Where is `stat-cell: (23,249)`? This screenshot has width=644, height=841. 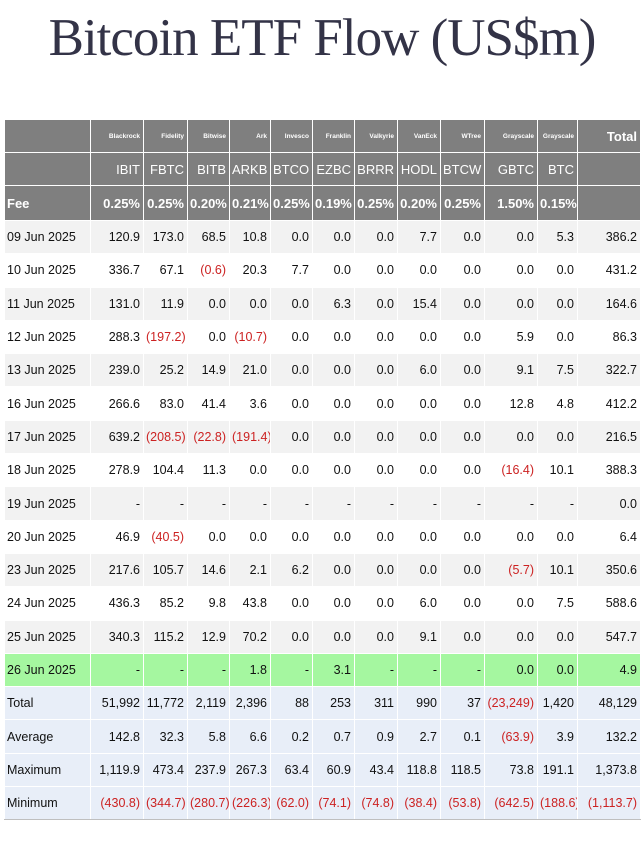 stat-cell: (23,249) is located at coordinates (511, 703).